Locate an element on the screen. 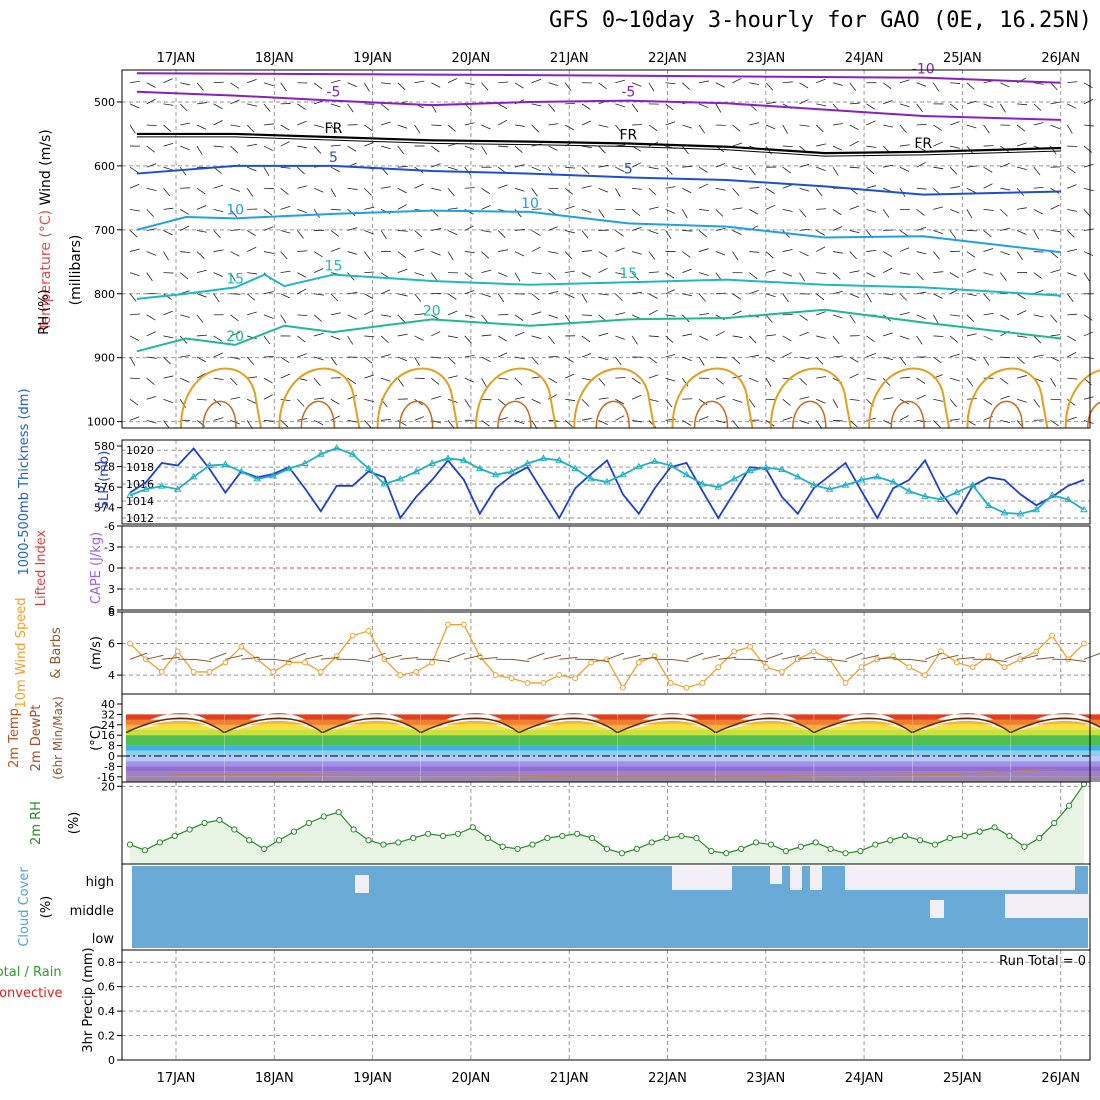 The width and height of the screenshot is (1100, 1100). axis-label-part: RH (%) is located at coordinates (44, 311).